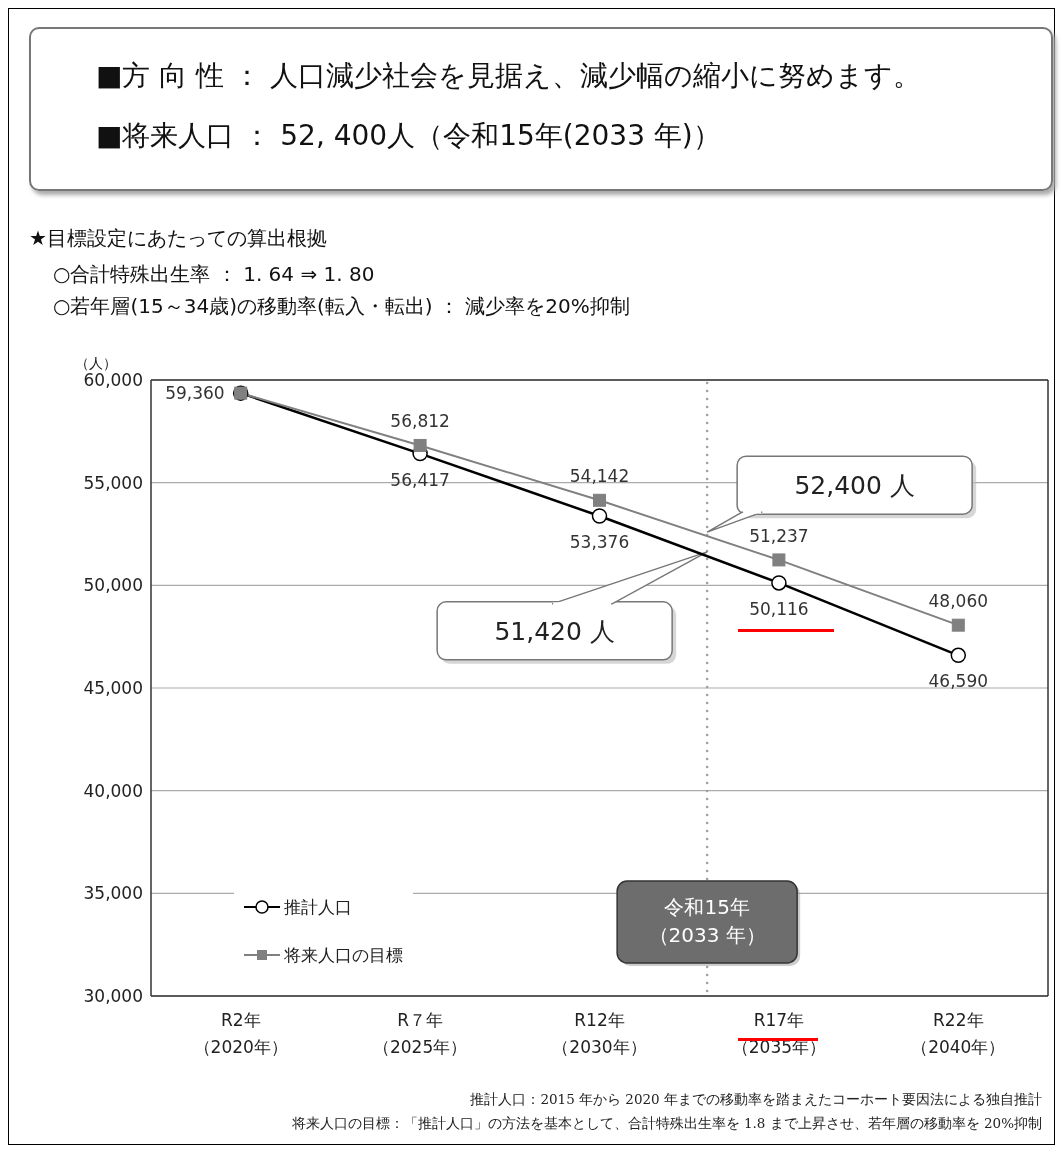 The height and width of the screenshot is (1153, 1063). Describe the element at coordinates (779, 608) in the screenshot. I see `data-label: 50,116` at that location.